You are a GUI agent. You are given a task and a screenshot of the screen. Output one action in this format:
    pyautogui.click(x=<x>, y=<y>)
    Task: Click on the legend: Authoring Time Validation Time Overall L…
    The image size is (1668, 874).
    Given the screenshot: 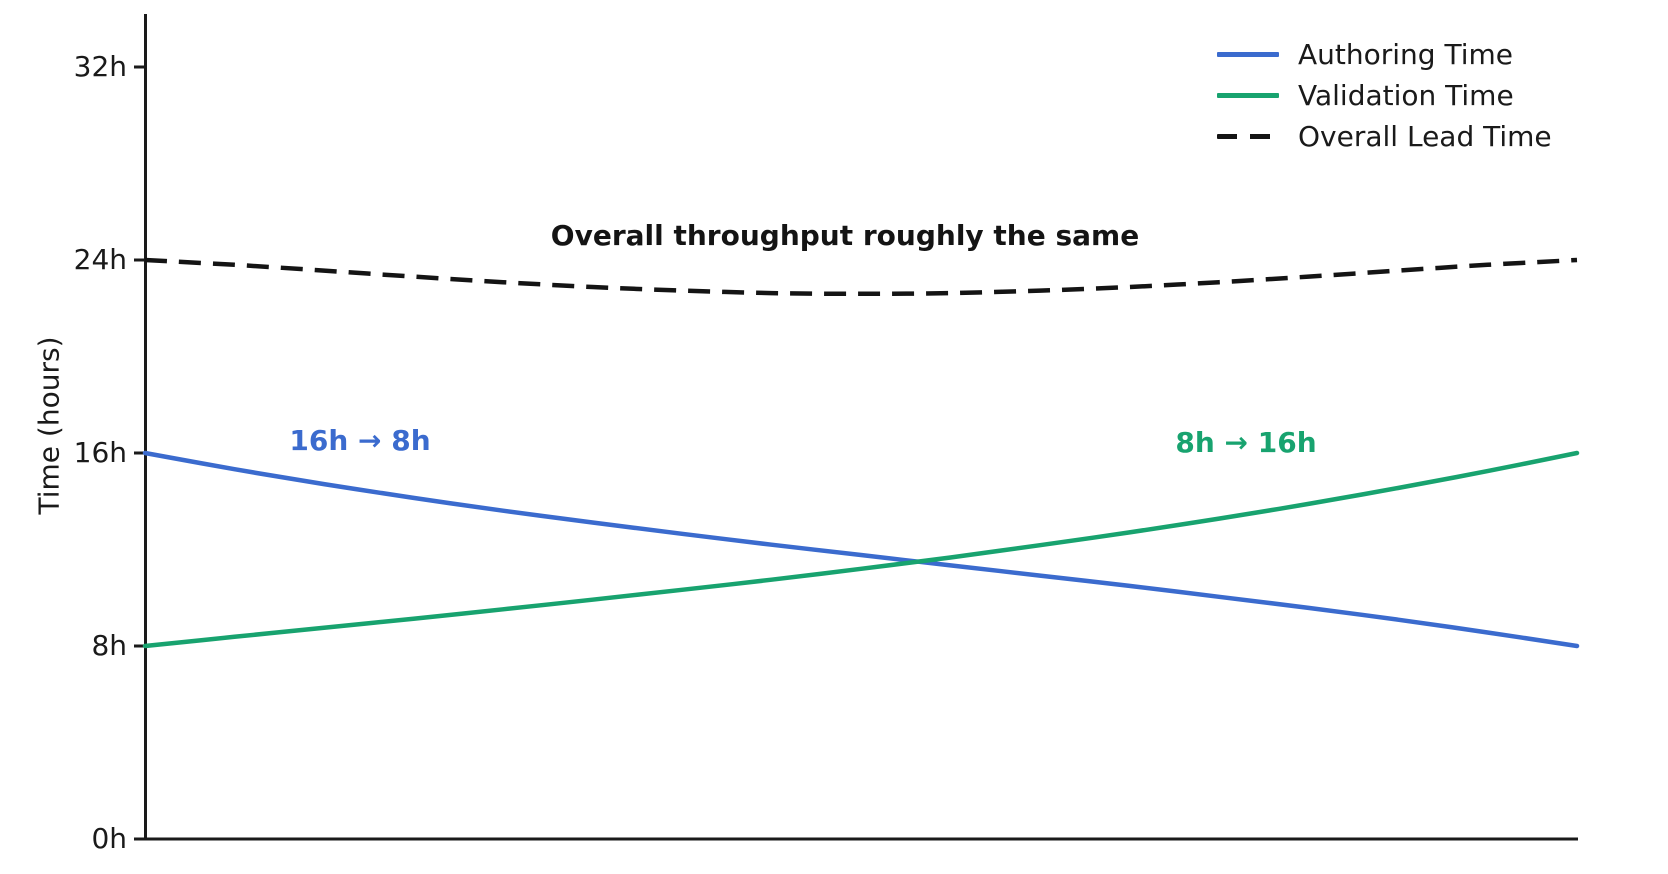 What is the action you would take?
    pyautogui.click(x=1384, y=95)
    